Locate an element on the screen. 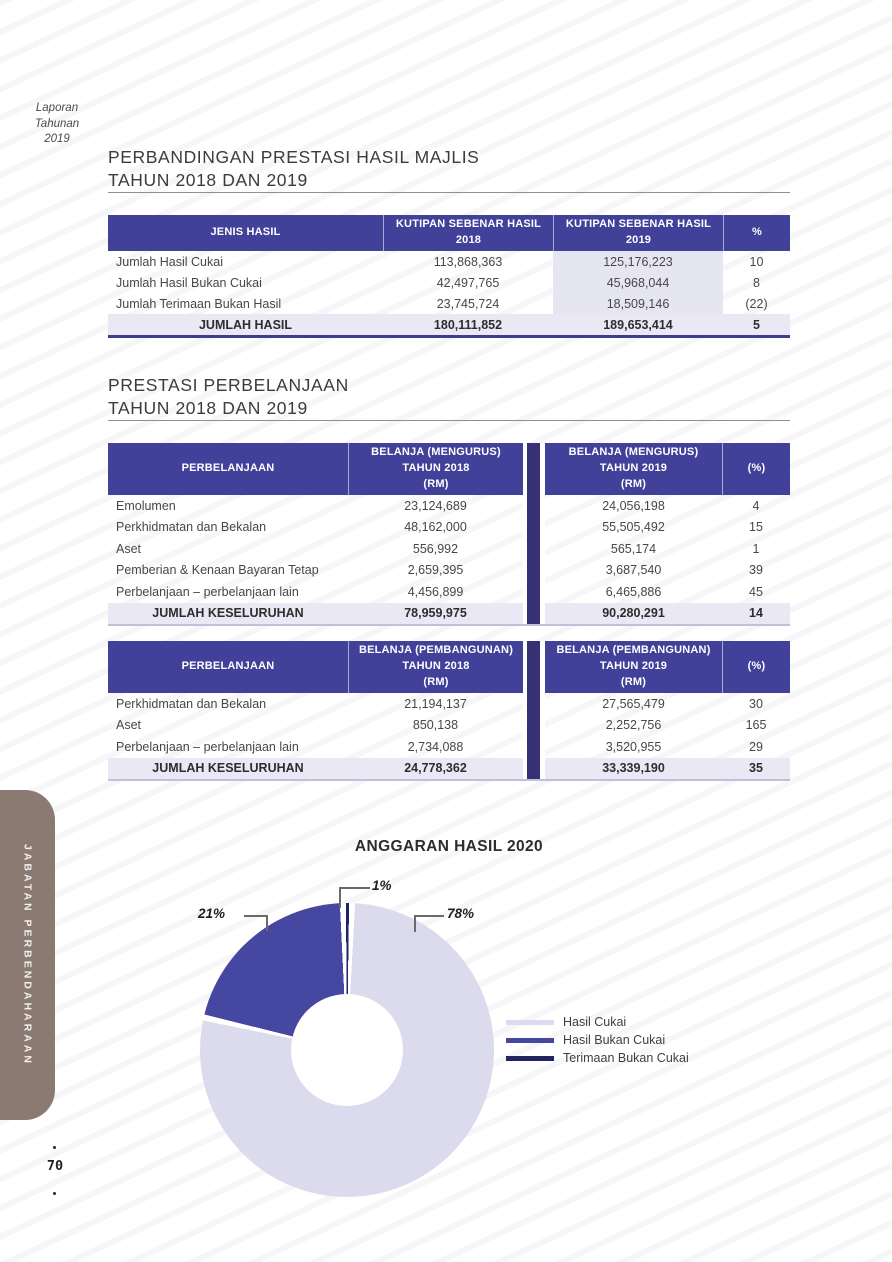 The width and height of the screenshot is (892, 1262). cell-2019: 45,968,044 is located at coordinates (638, 282).